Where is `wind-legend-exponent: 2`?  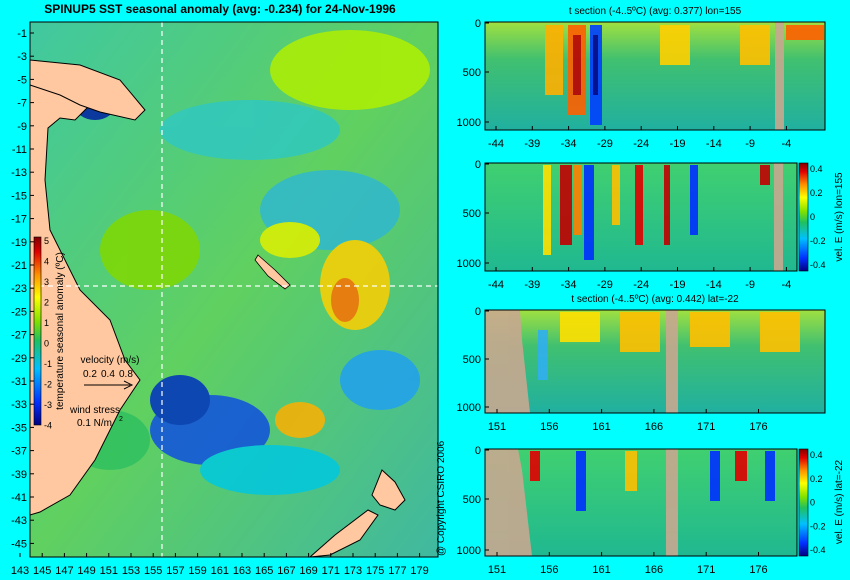 wind-legend-exponent: 2 is located at coordinates (121, 419).